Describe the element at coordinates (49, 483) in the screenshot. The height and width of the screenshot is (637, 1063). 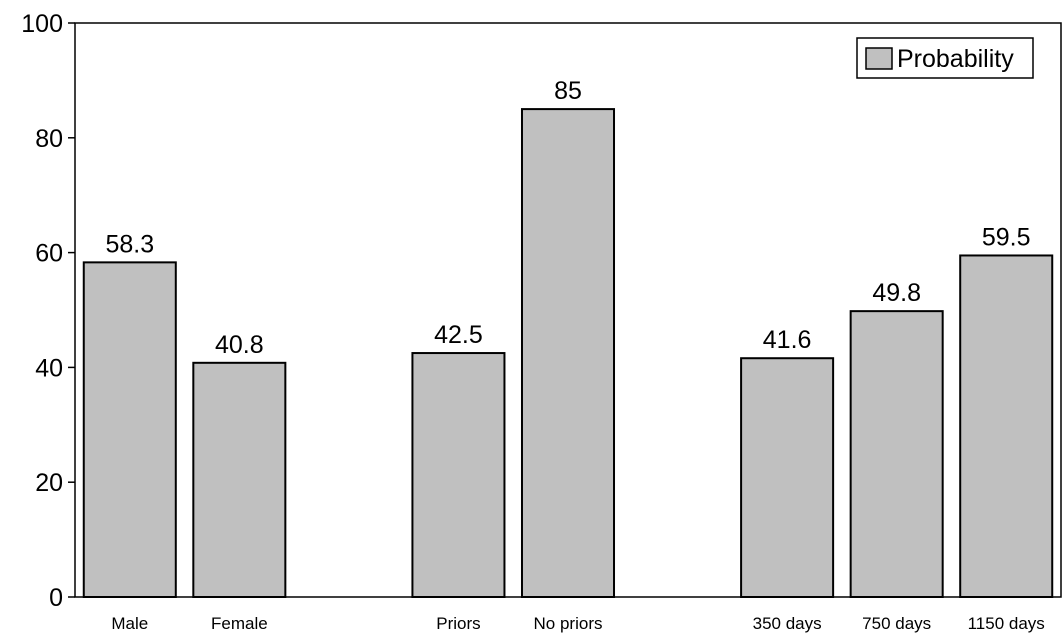
I see `y-tick-label: 20` at that location.